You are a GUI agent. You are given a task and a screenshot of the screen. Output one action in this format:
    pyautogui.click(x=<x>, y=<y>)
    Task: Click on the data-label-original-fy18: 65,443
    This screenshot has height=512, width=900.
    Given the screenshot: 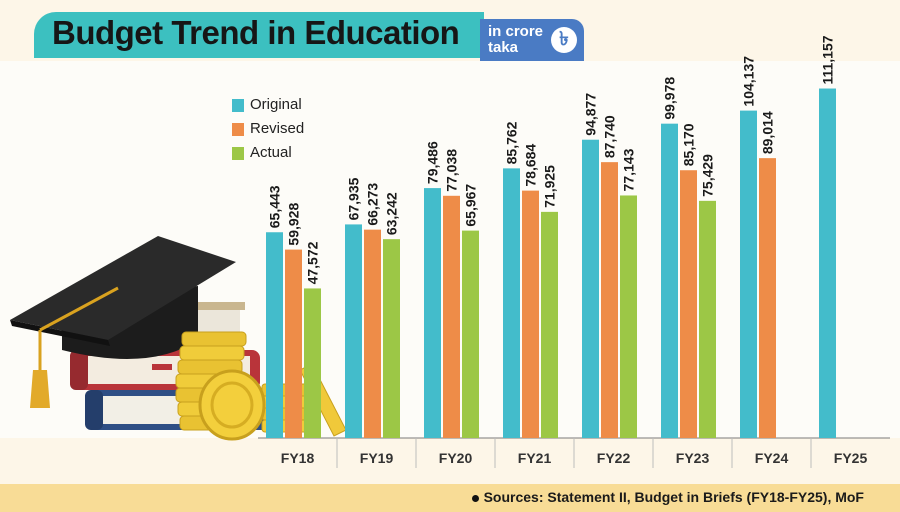 What is the action you would take?
    pyautogui.click(x=275, y=206)
    